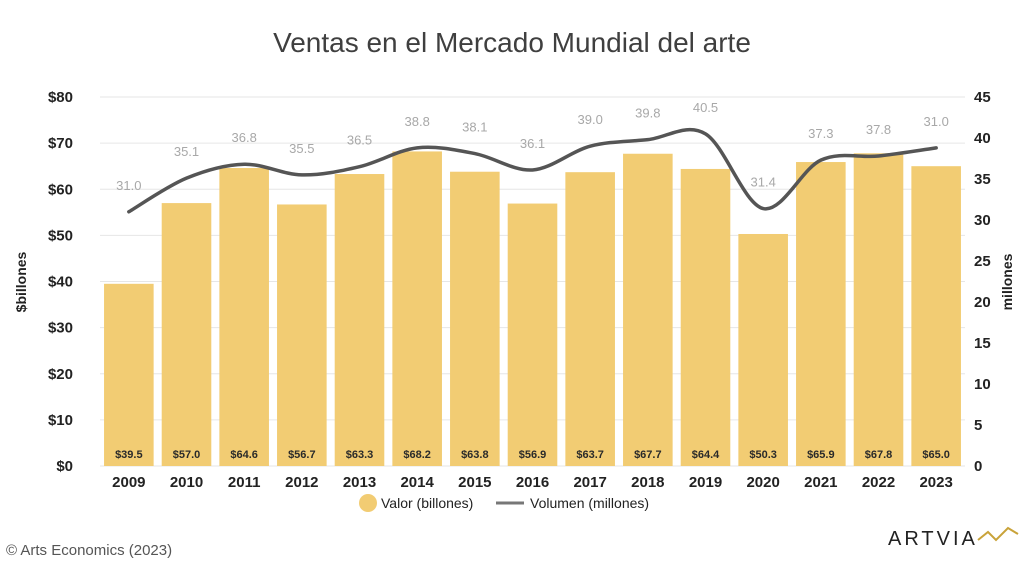 The height and width of the screenshot is (575, 1024). I want to click on line-value-label: 38.8, so click(417, 121).